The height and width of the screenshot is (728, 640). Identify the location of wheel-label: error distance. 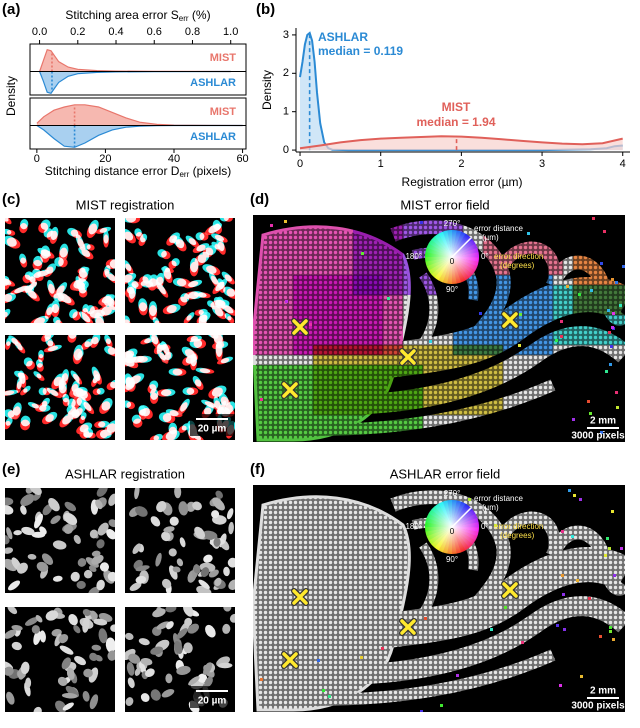
(498, 498).